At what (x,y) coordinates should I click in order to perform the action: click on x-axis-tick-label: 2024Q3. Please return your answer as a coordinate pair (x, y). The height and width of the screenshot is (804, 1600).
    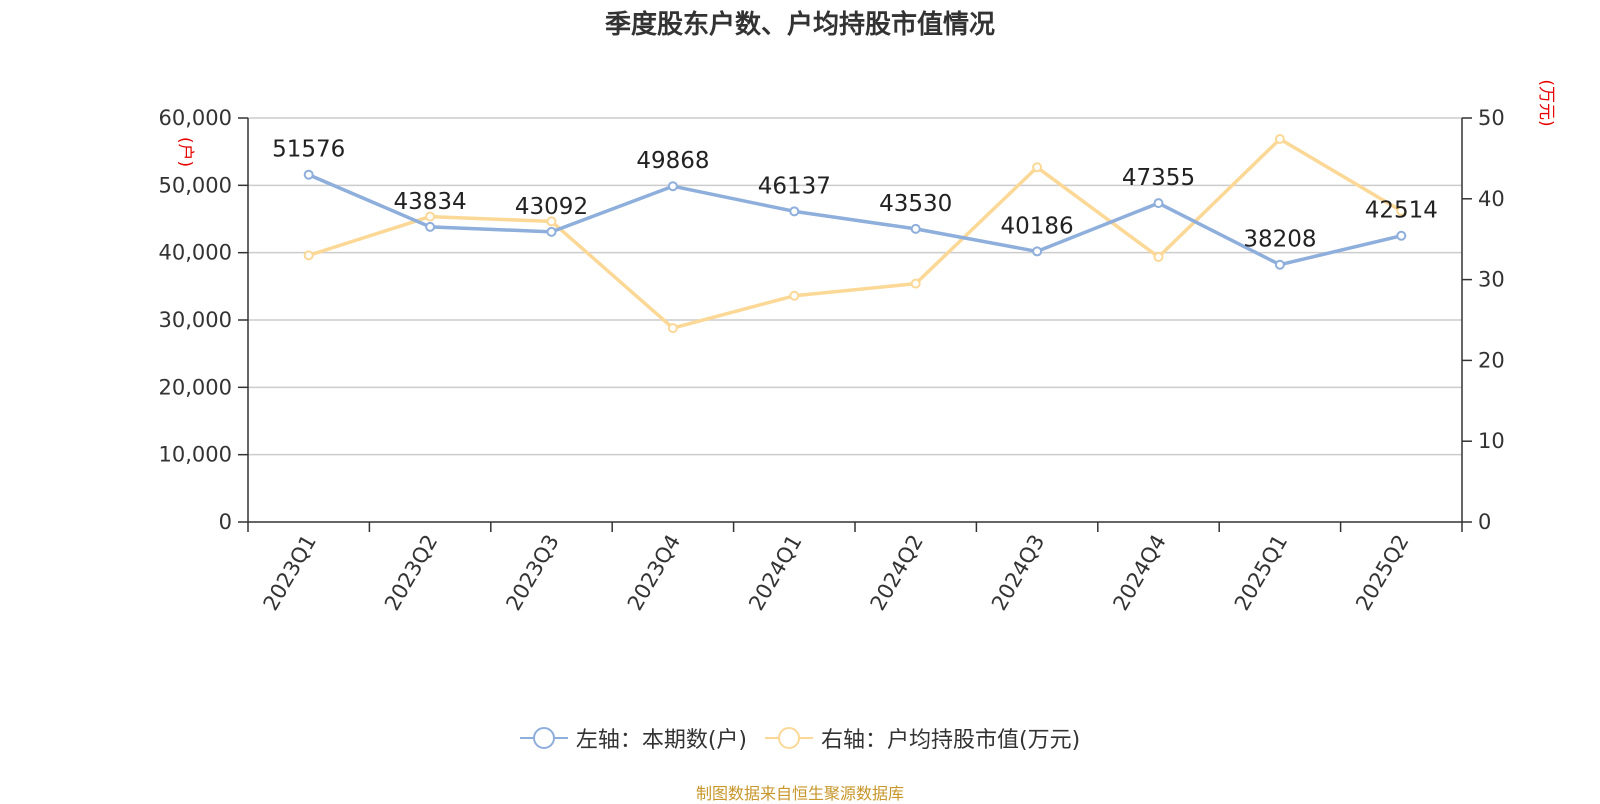
    Looking at the image, I should click on (1018, 573).